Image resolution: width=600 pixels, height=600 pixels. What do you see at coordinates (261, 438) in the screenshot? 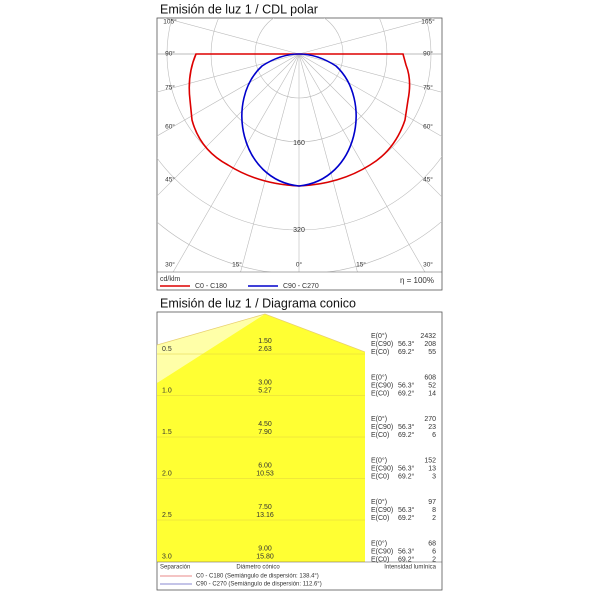
I see `cone` at bounding box center [261, 438].